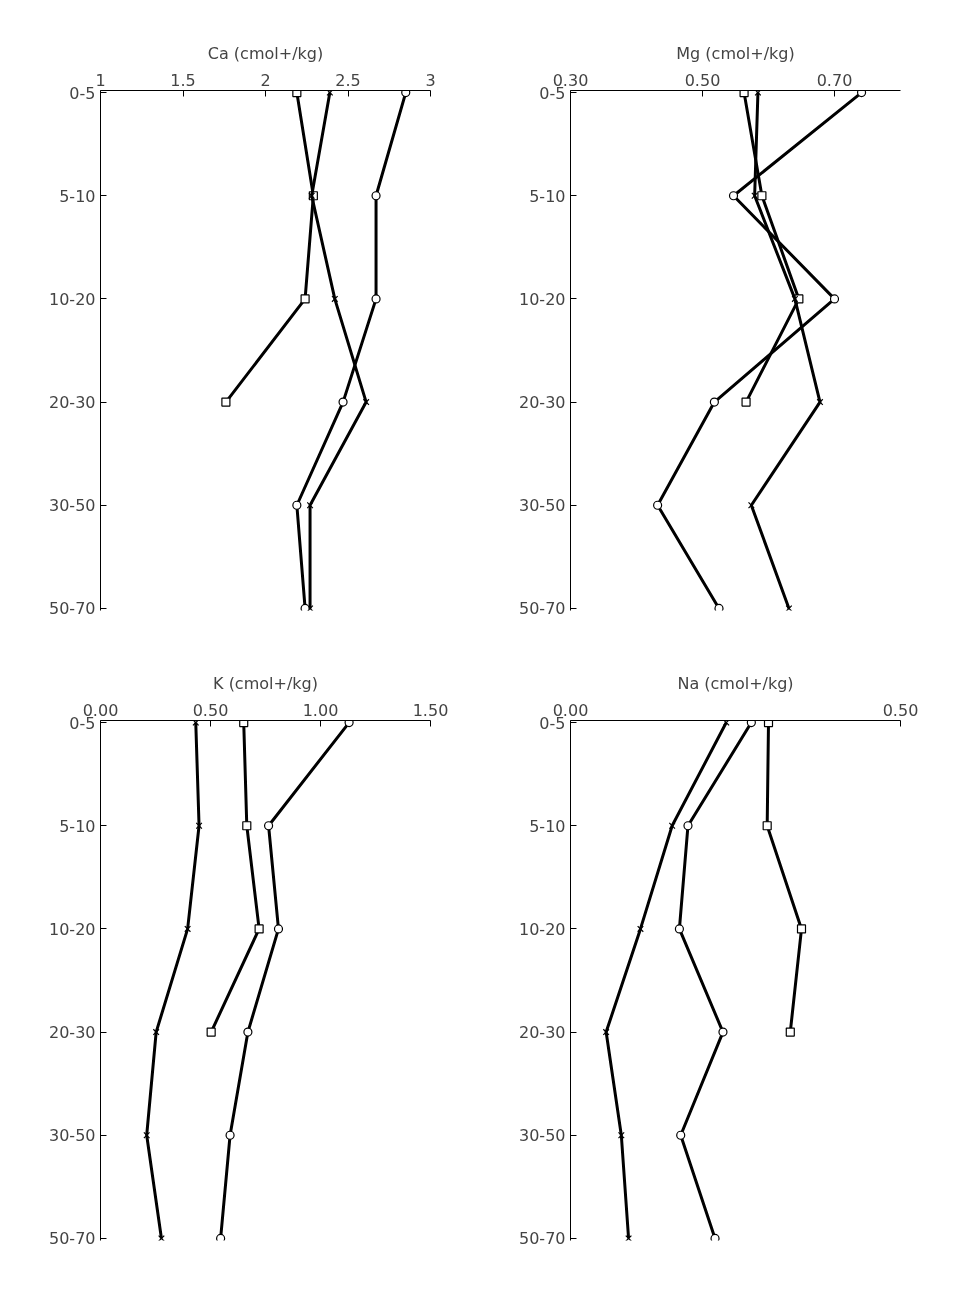 The height and width of the screenshot is (1299, 959). Describe the element at coordinates (430, 710) in the screenshot. I see `x-tick-label: 1.50` at that location.